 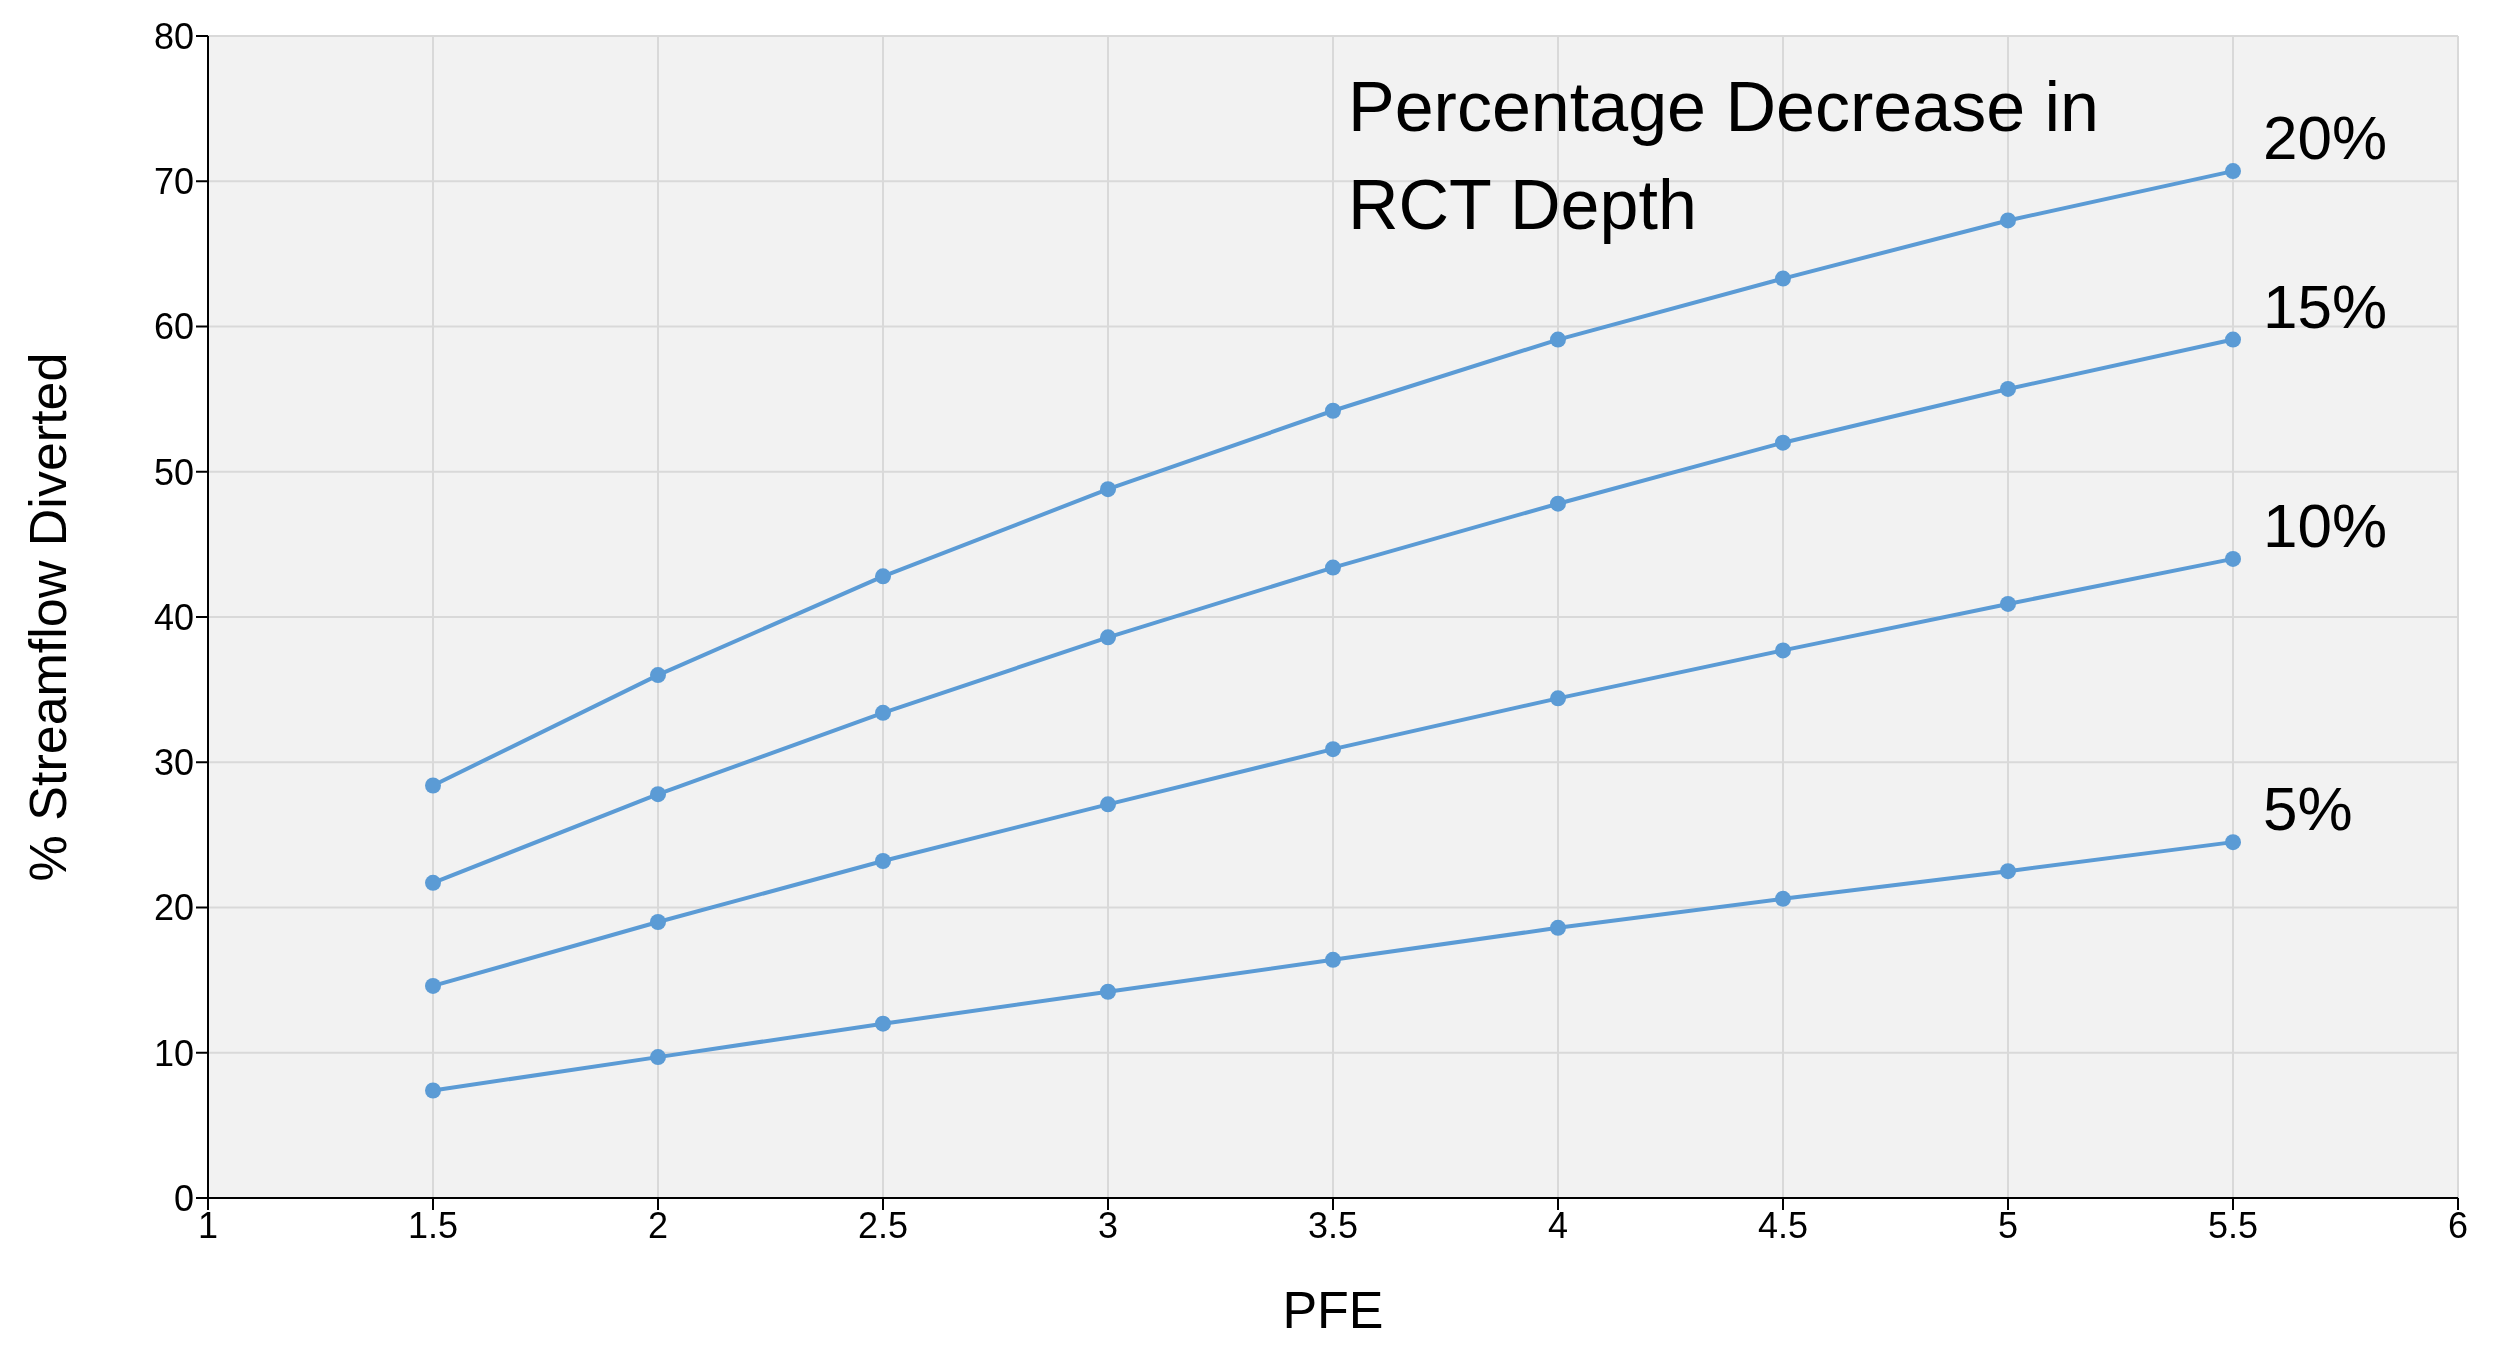 What do you see at coordinates (433, 1225) in the screenshot?
I see `x-tick-label: 1.5` at bounding box center [433, 1225].